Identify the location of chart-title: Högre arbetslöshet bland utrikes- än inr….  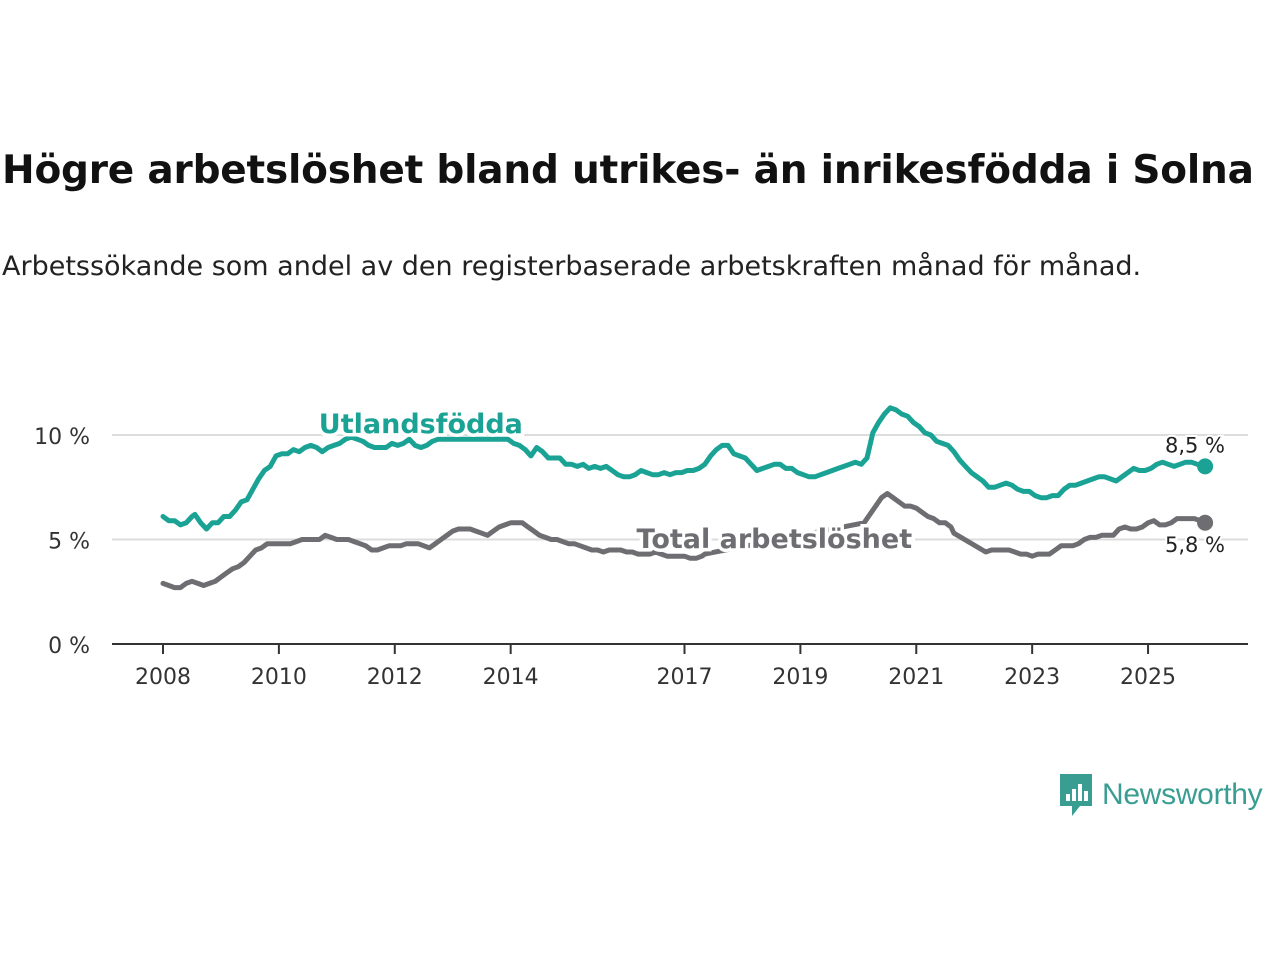
(628, 170).